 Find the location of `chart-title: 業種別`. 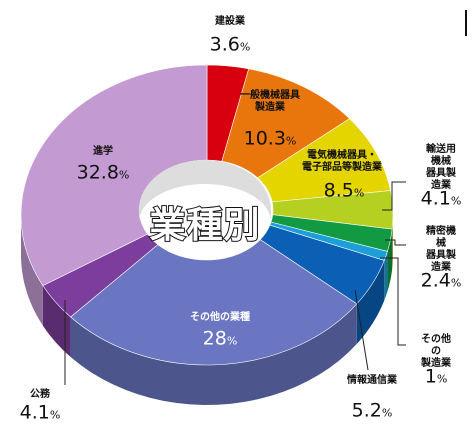

chart-title: 業種別 is located at coordinates (204, 225).